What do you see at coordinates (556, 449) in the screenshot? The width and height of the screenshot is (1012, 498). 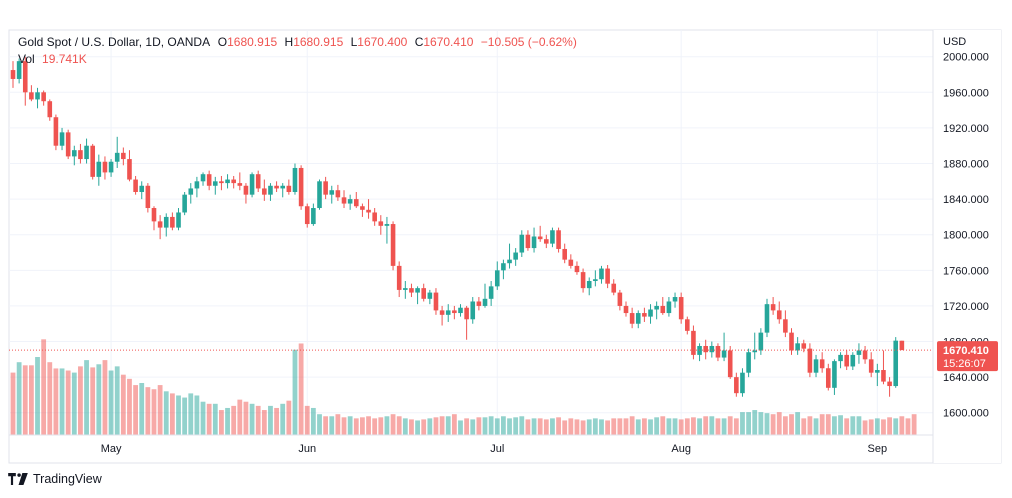 I see `x-axis: MayJunJulAugSepOctNov` at bounding box center [556, 449].